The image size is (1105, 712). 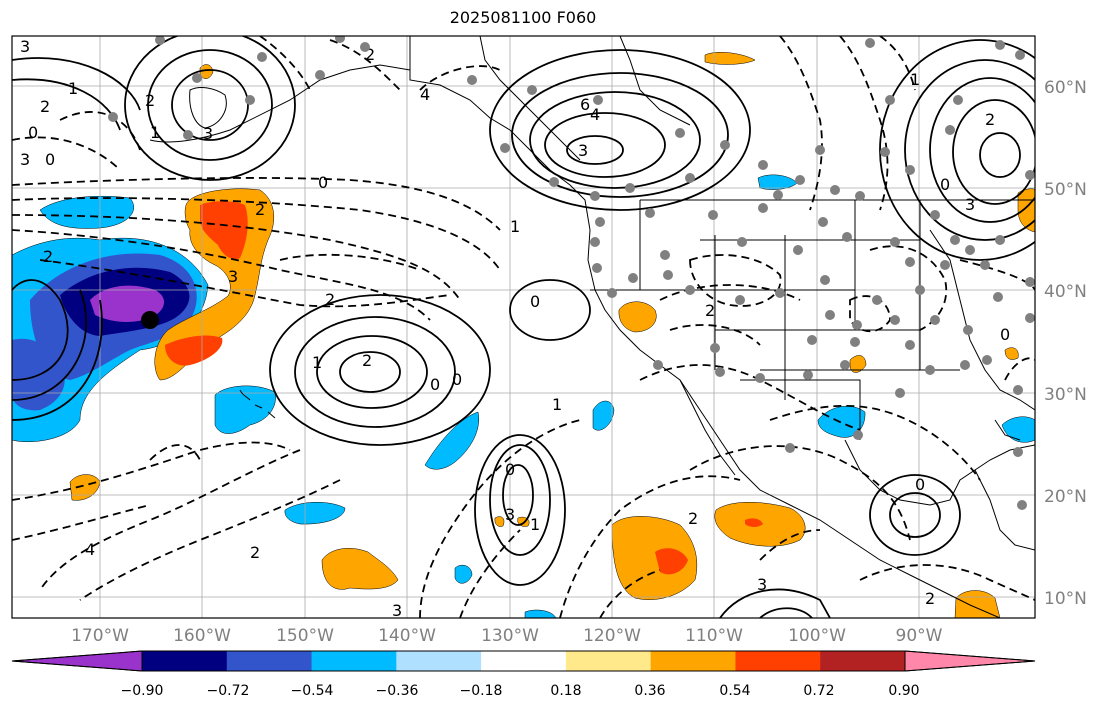 What do you see at coordinates (919, 636) in the screenshot?
I see `lon-label: 90°W` at bounding box center [919, 636].